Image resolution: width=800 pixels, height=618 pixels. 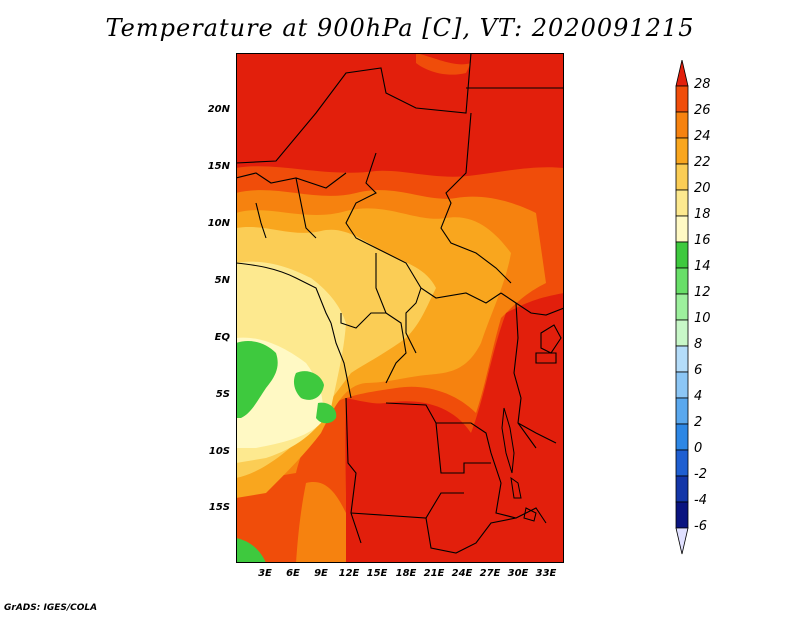 I want to click on lat-label-5s: 5S, so click(x=222, y=394).